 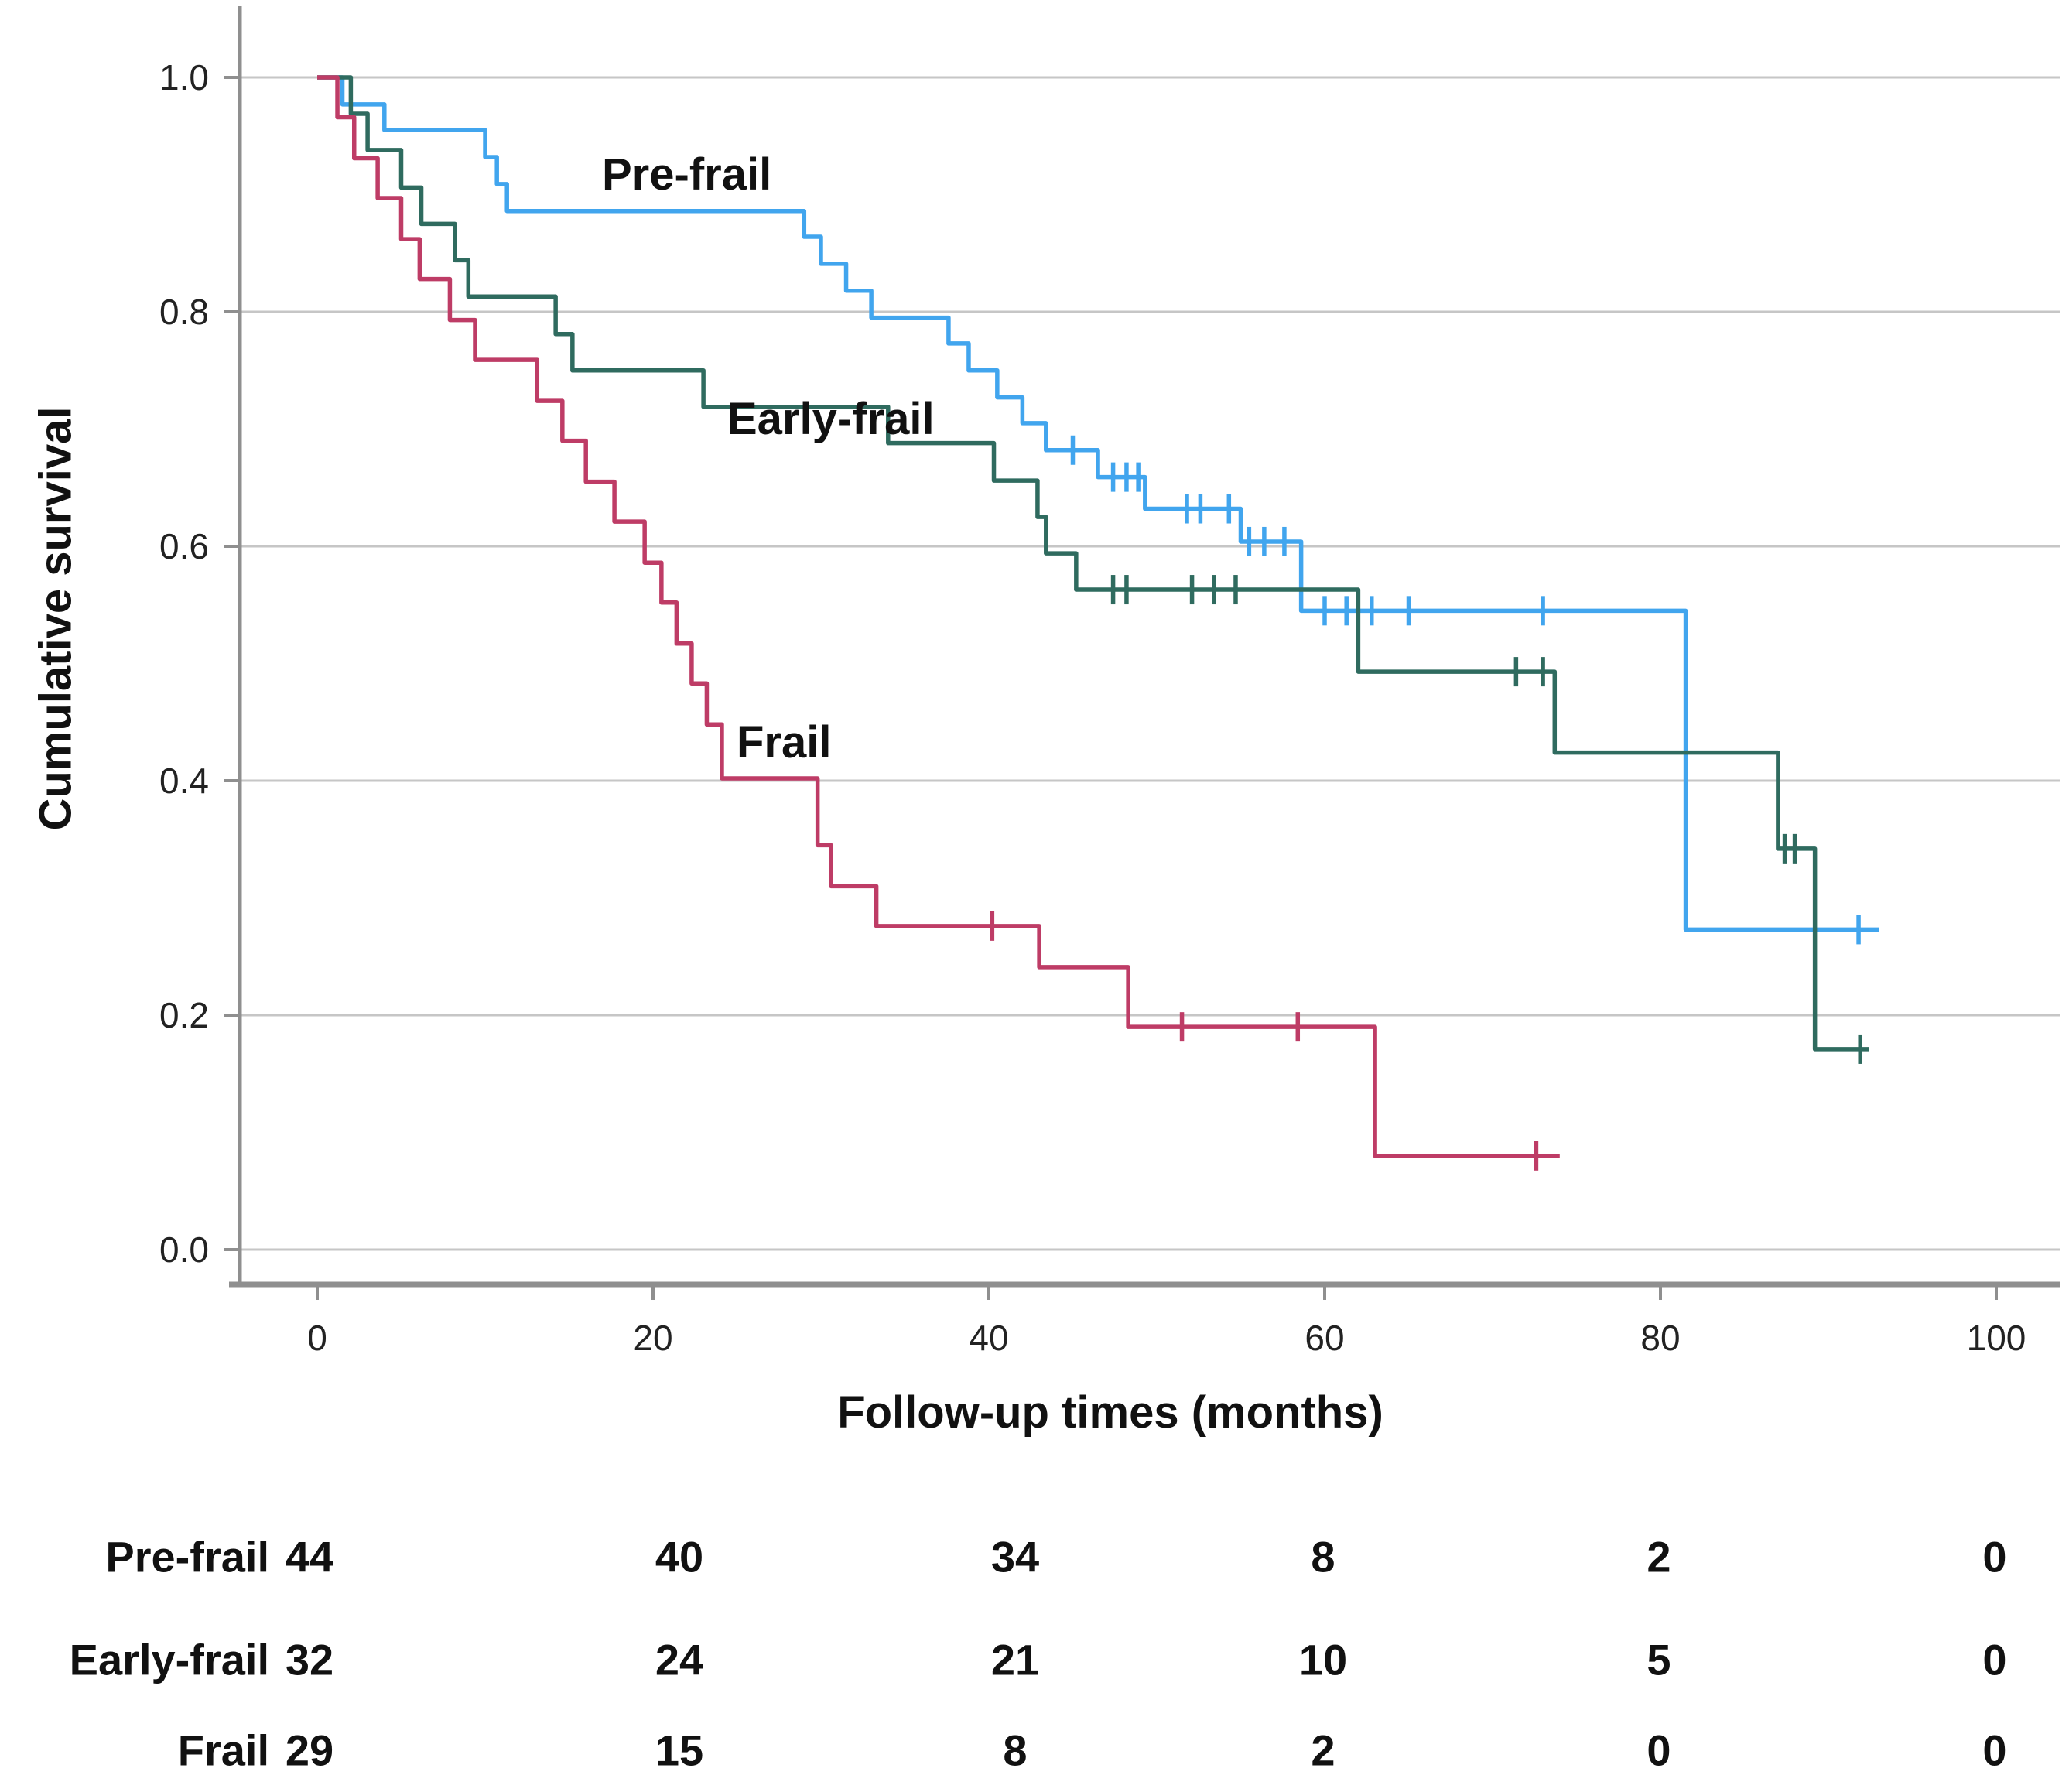 I want to click on y-tick-label-0.0: 0.0, so click(x=184, y=1249).